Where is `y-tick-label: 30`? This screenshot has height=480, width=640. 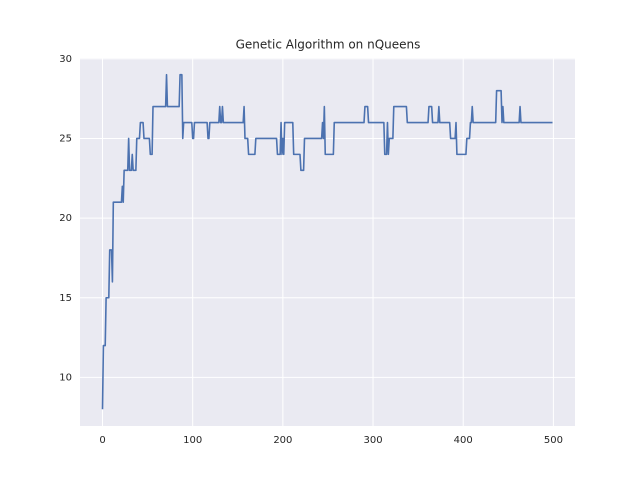 y-tick-label: 30 is located at coordinates (65, 59).